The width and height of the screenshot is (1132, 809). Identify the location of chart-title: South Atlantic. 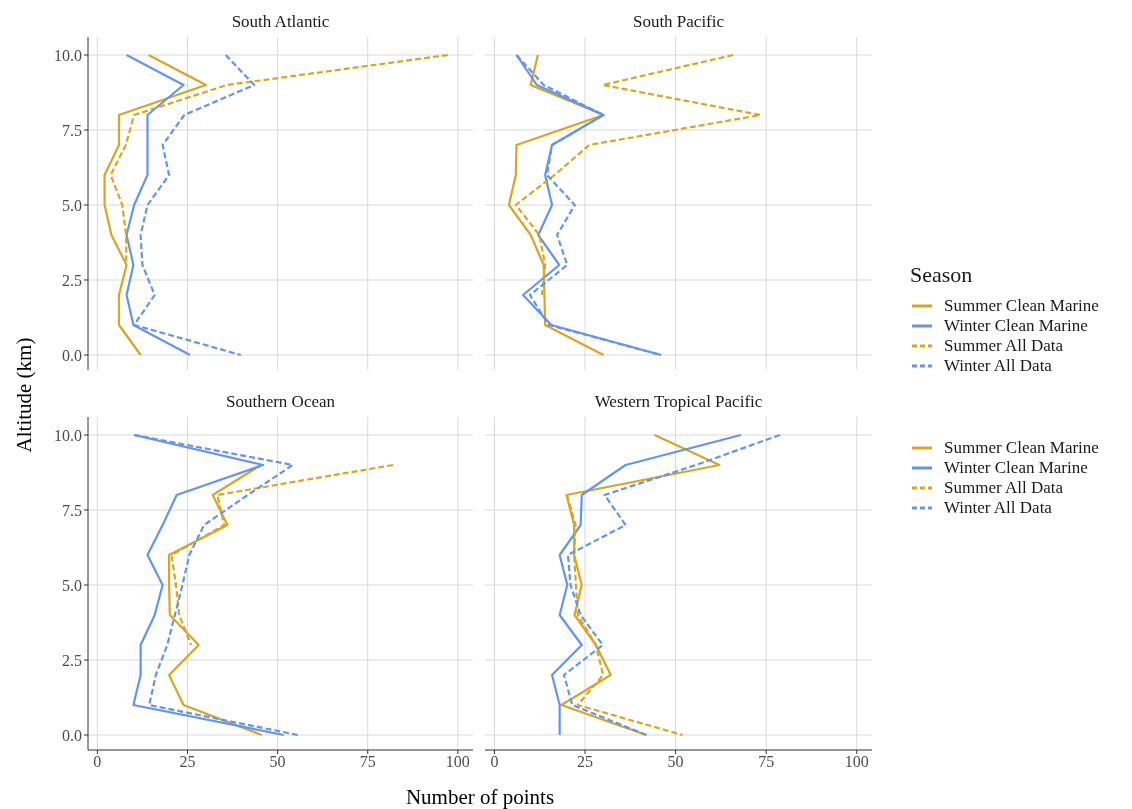
(280, 22).